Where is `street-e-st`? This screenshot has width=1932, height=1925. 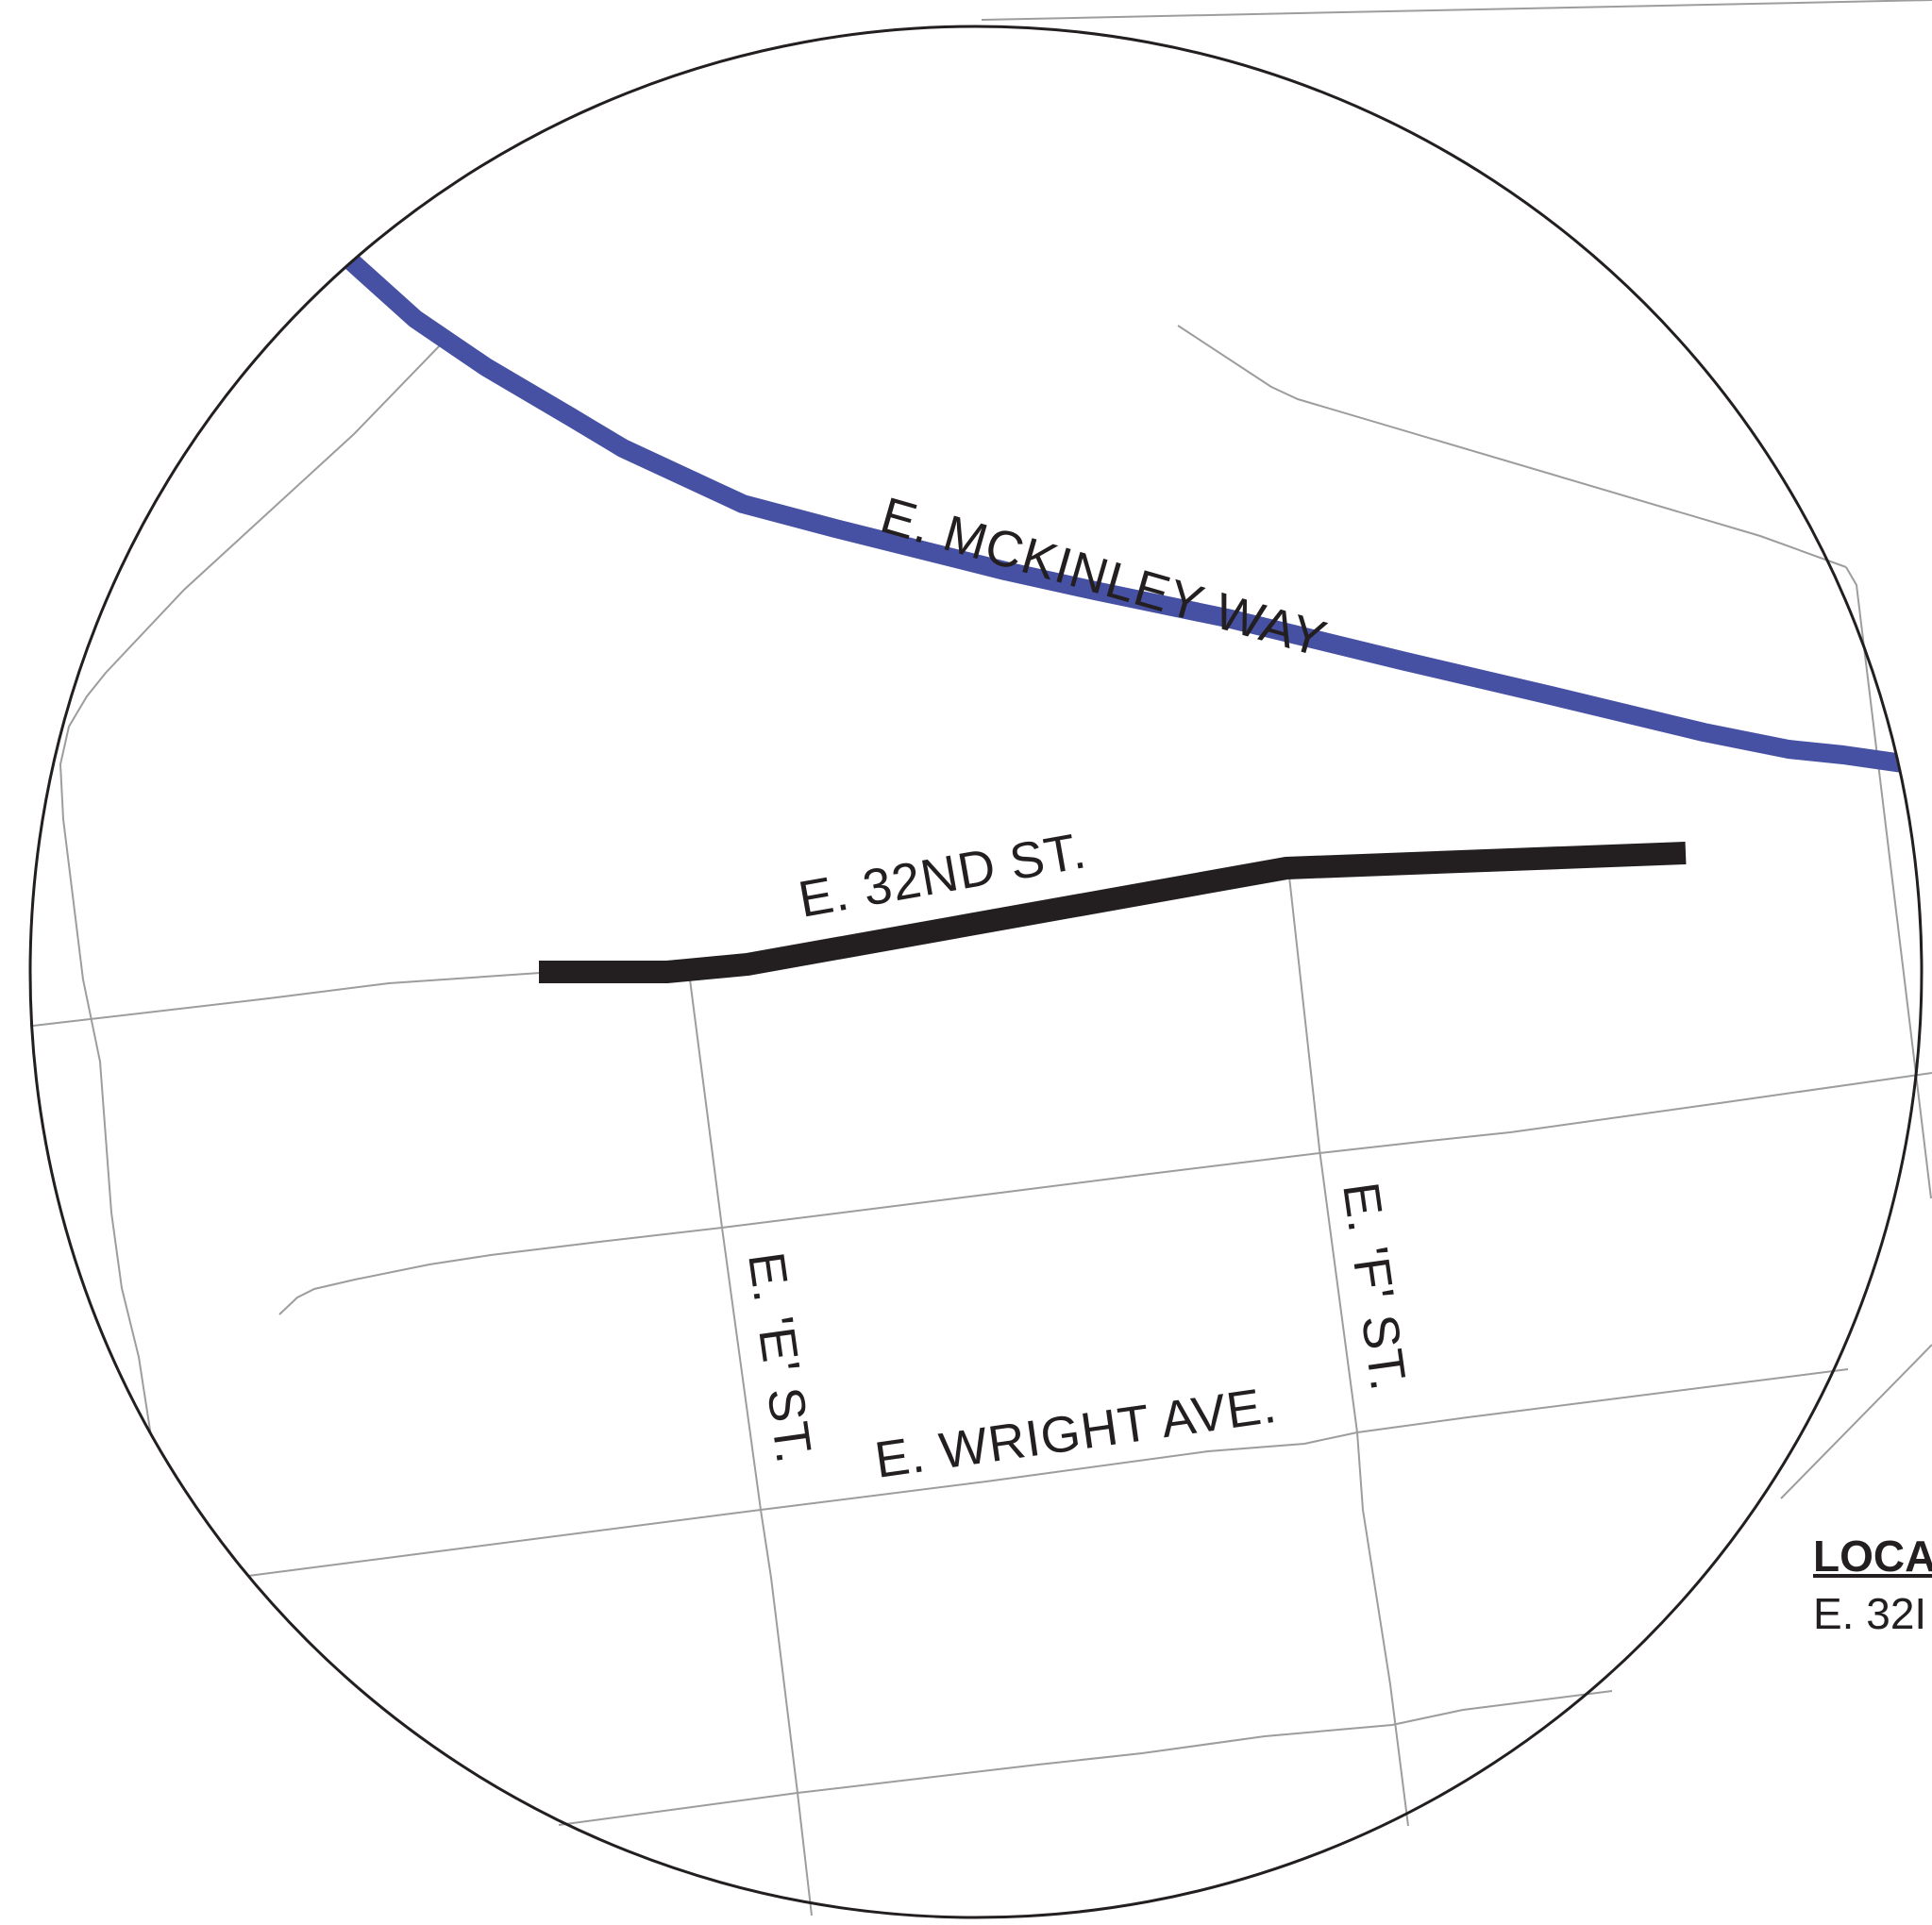
street-e-st is located at coordinates (751, 1448).